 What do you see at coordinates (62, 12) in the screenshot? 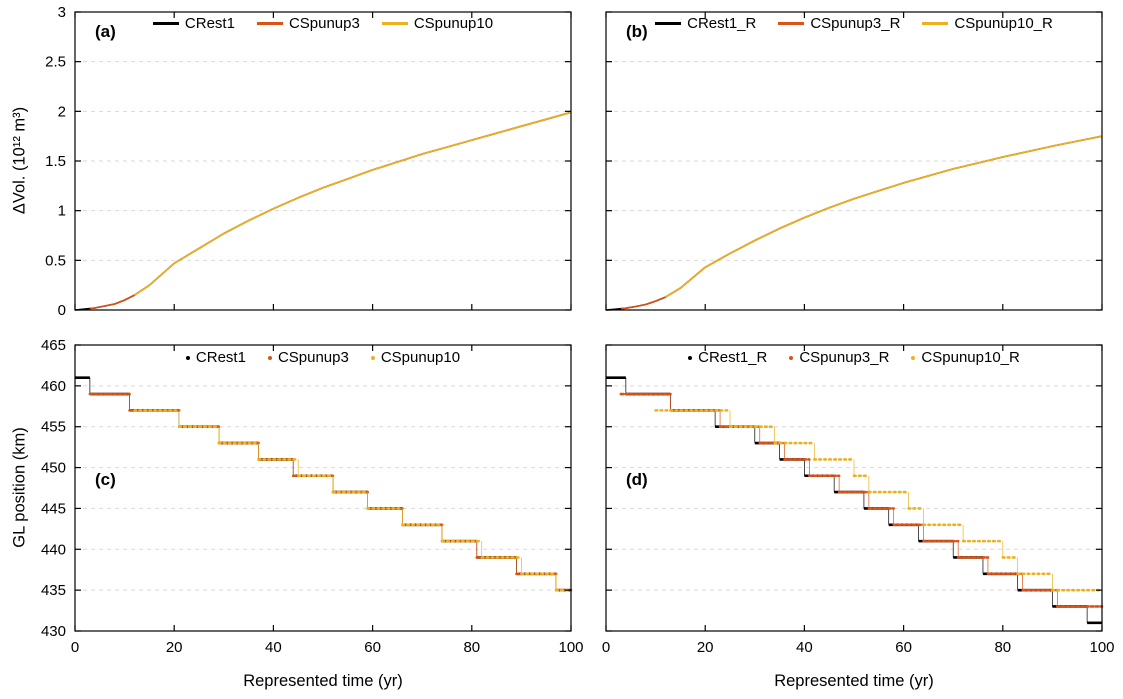
I see `svg-text: 3` at bounding box center [62, 12].